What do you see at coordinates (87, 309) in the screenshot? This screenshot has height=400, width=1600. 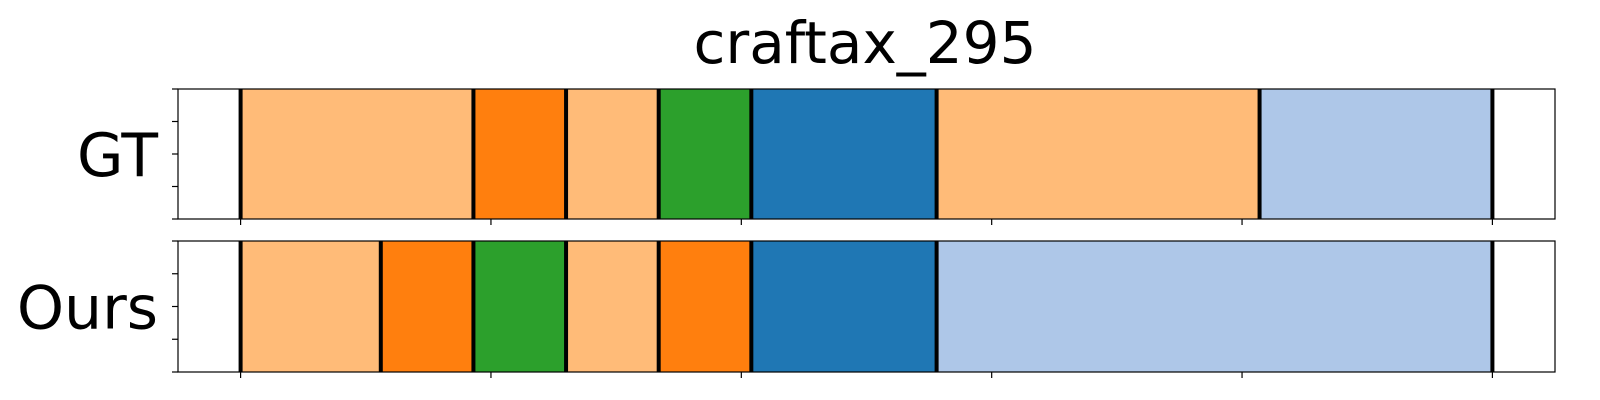 I see `row-label: Ours` at bounding box center [87, 309].